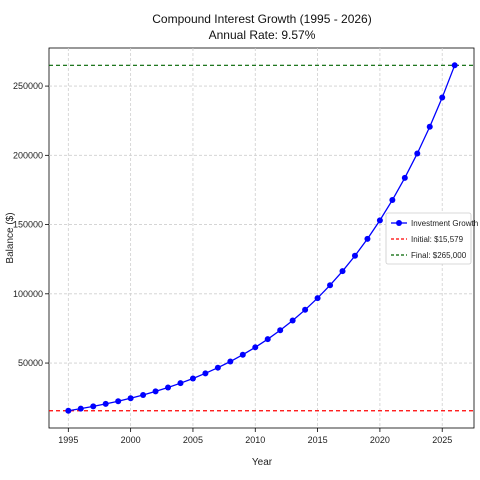  What do you see at coordinates (262, 462) in the screenshot?
I see `x-axis-label: Year` at bounding box center [262, 462].